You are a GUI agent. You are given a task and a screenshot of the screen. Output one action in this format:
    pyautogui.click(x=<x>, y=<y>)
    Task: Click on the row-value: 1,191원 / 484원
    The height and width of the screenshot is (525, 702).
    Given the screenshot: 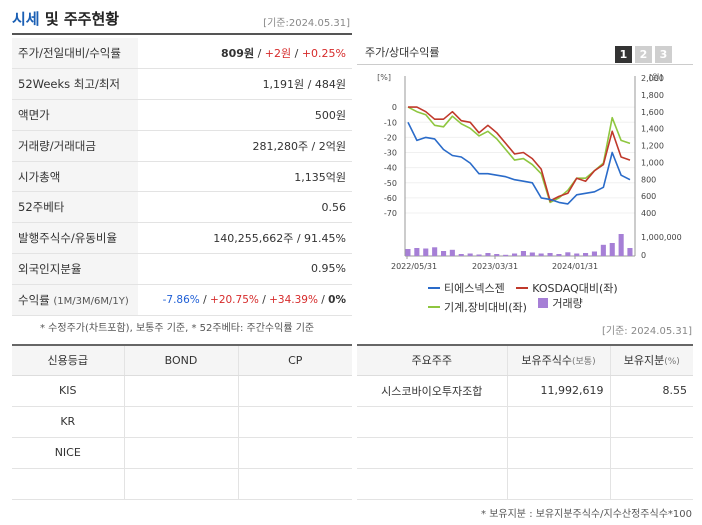 What is the action you would take?
    pyautogui.click(x=245, y=84)
    